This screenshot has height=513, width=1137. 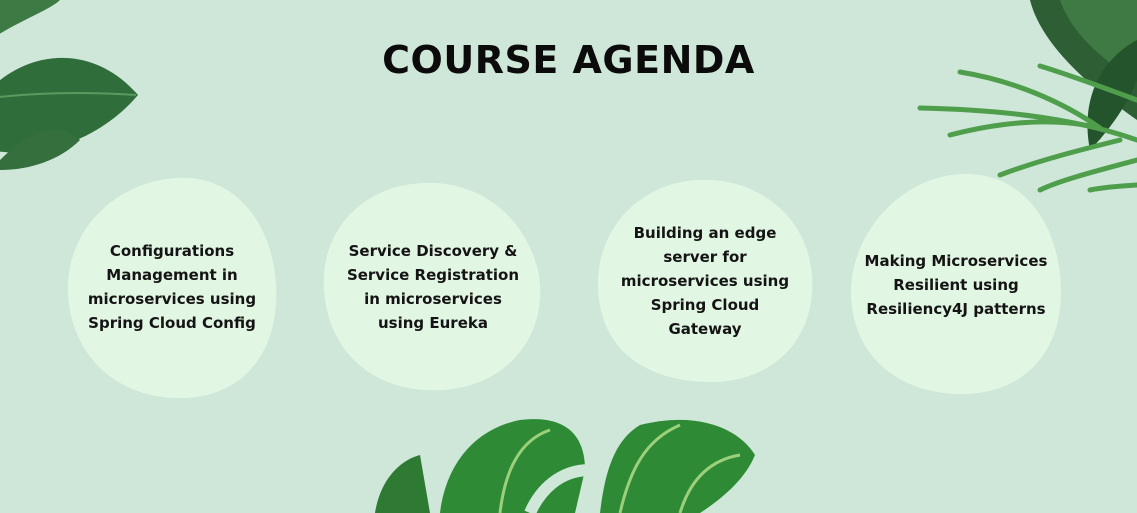 I want to click on monstera-leaf-icon, so click(x=565, y=466).